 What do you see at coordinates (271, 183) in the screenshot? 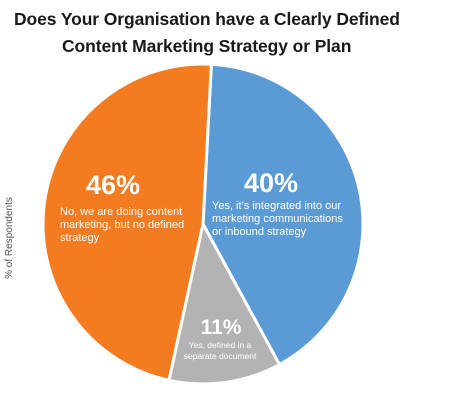
I see `slice-value-label-1: 40%` at bounding box center [271, 183].